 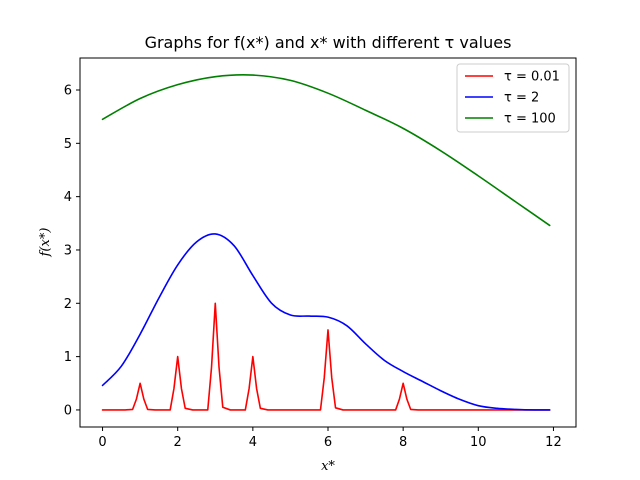 What do you see at coordinates (68, 90) in the screenshot?
I see `y-tick-label: 6` at bounding box center [68, 90].